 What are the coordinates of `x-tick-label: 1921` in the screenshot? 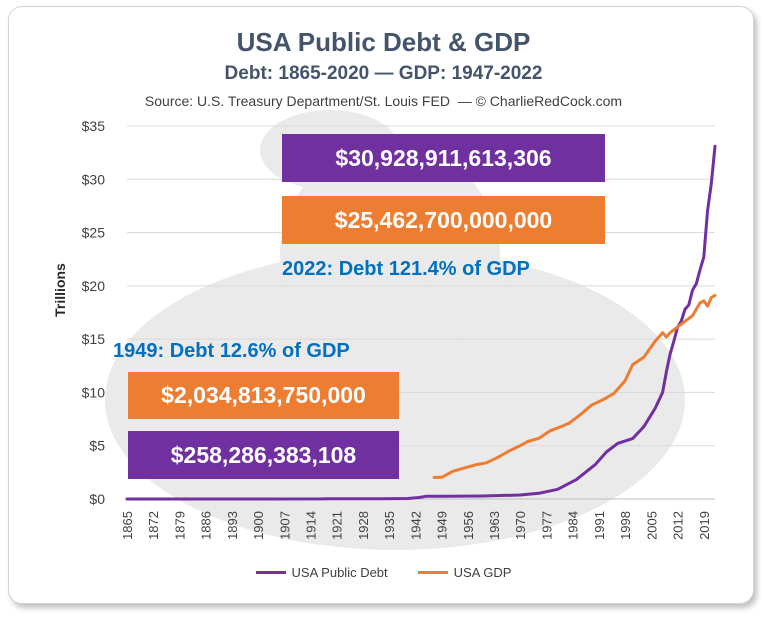 It's located at (337, 525).